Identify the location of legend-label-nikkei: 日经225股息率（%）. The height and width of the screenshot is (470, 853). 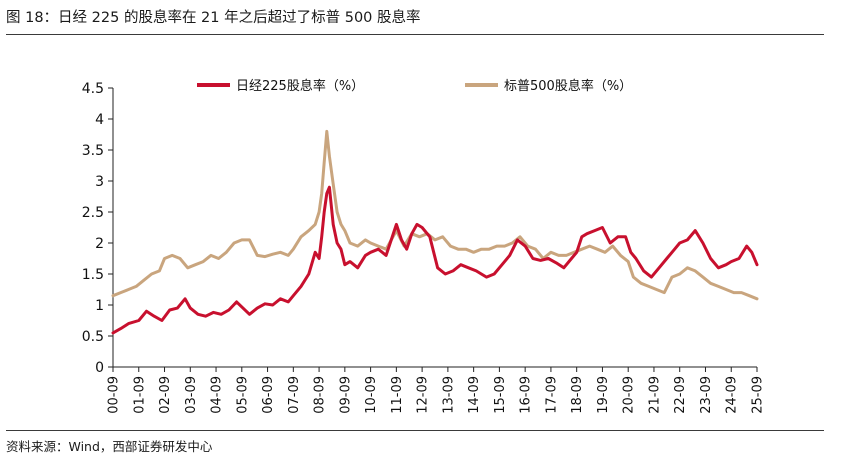
(300, 86).